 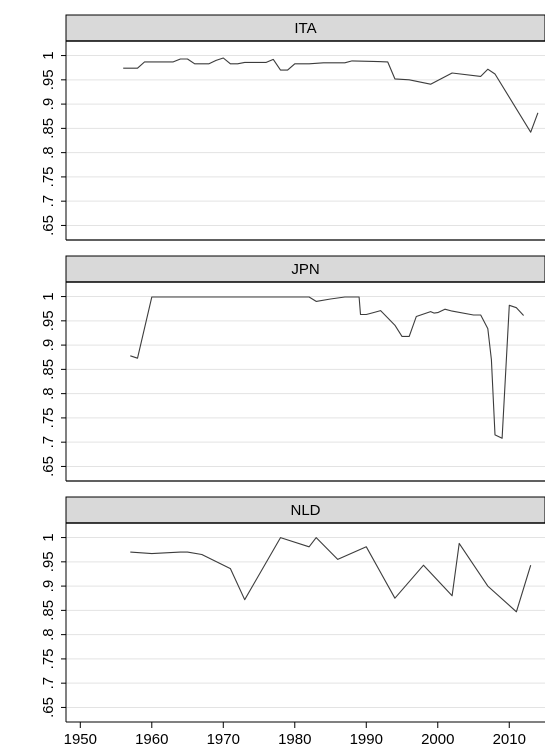 I want to click on series-line-nld, so click(x=331, y=575).